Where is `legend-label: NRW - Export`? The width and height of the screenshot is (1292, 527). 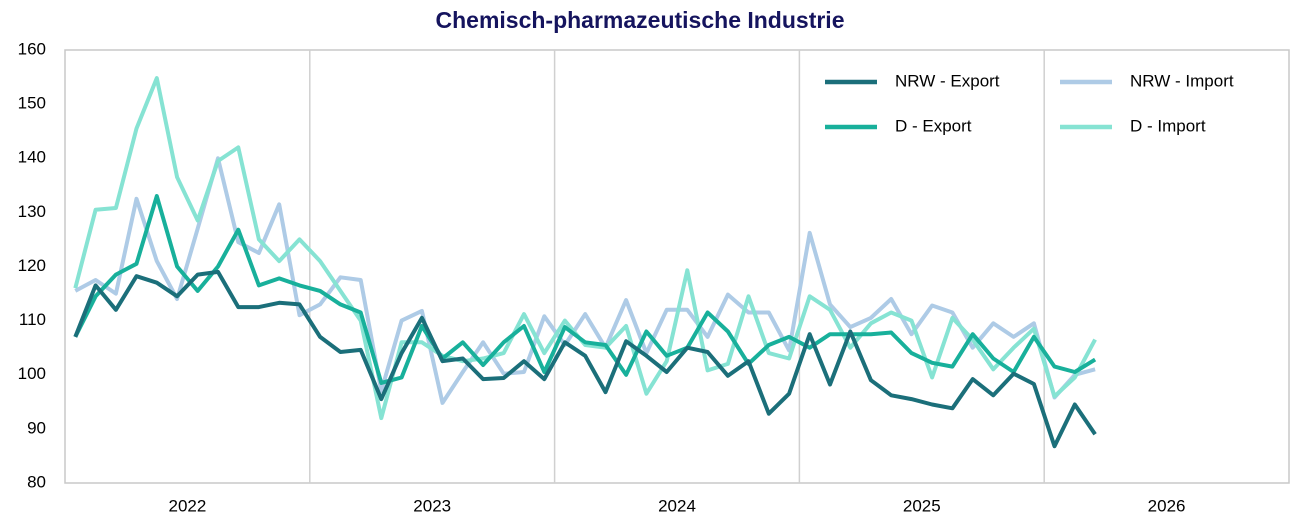 legend-label: NRW - Export is located at coordinates (947, 80).